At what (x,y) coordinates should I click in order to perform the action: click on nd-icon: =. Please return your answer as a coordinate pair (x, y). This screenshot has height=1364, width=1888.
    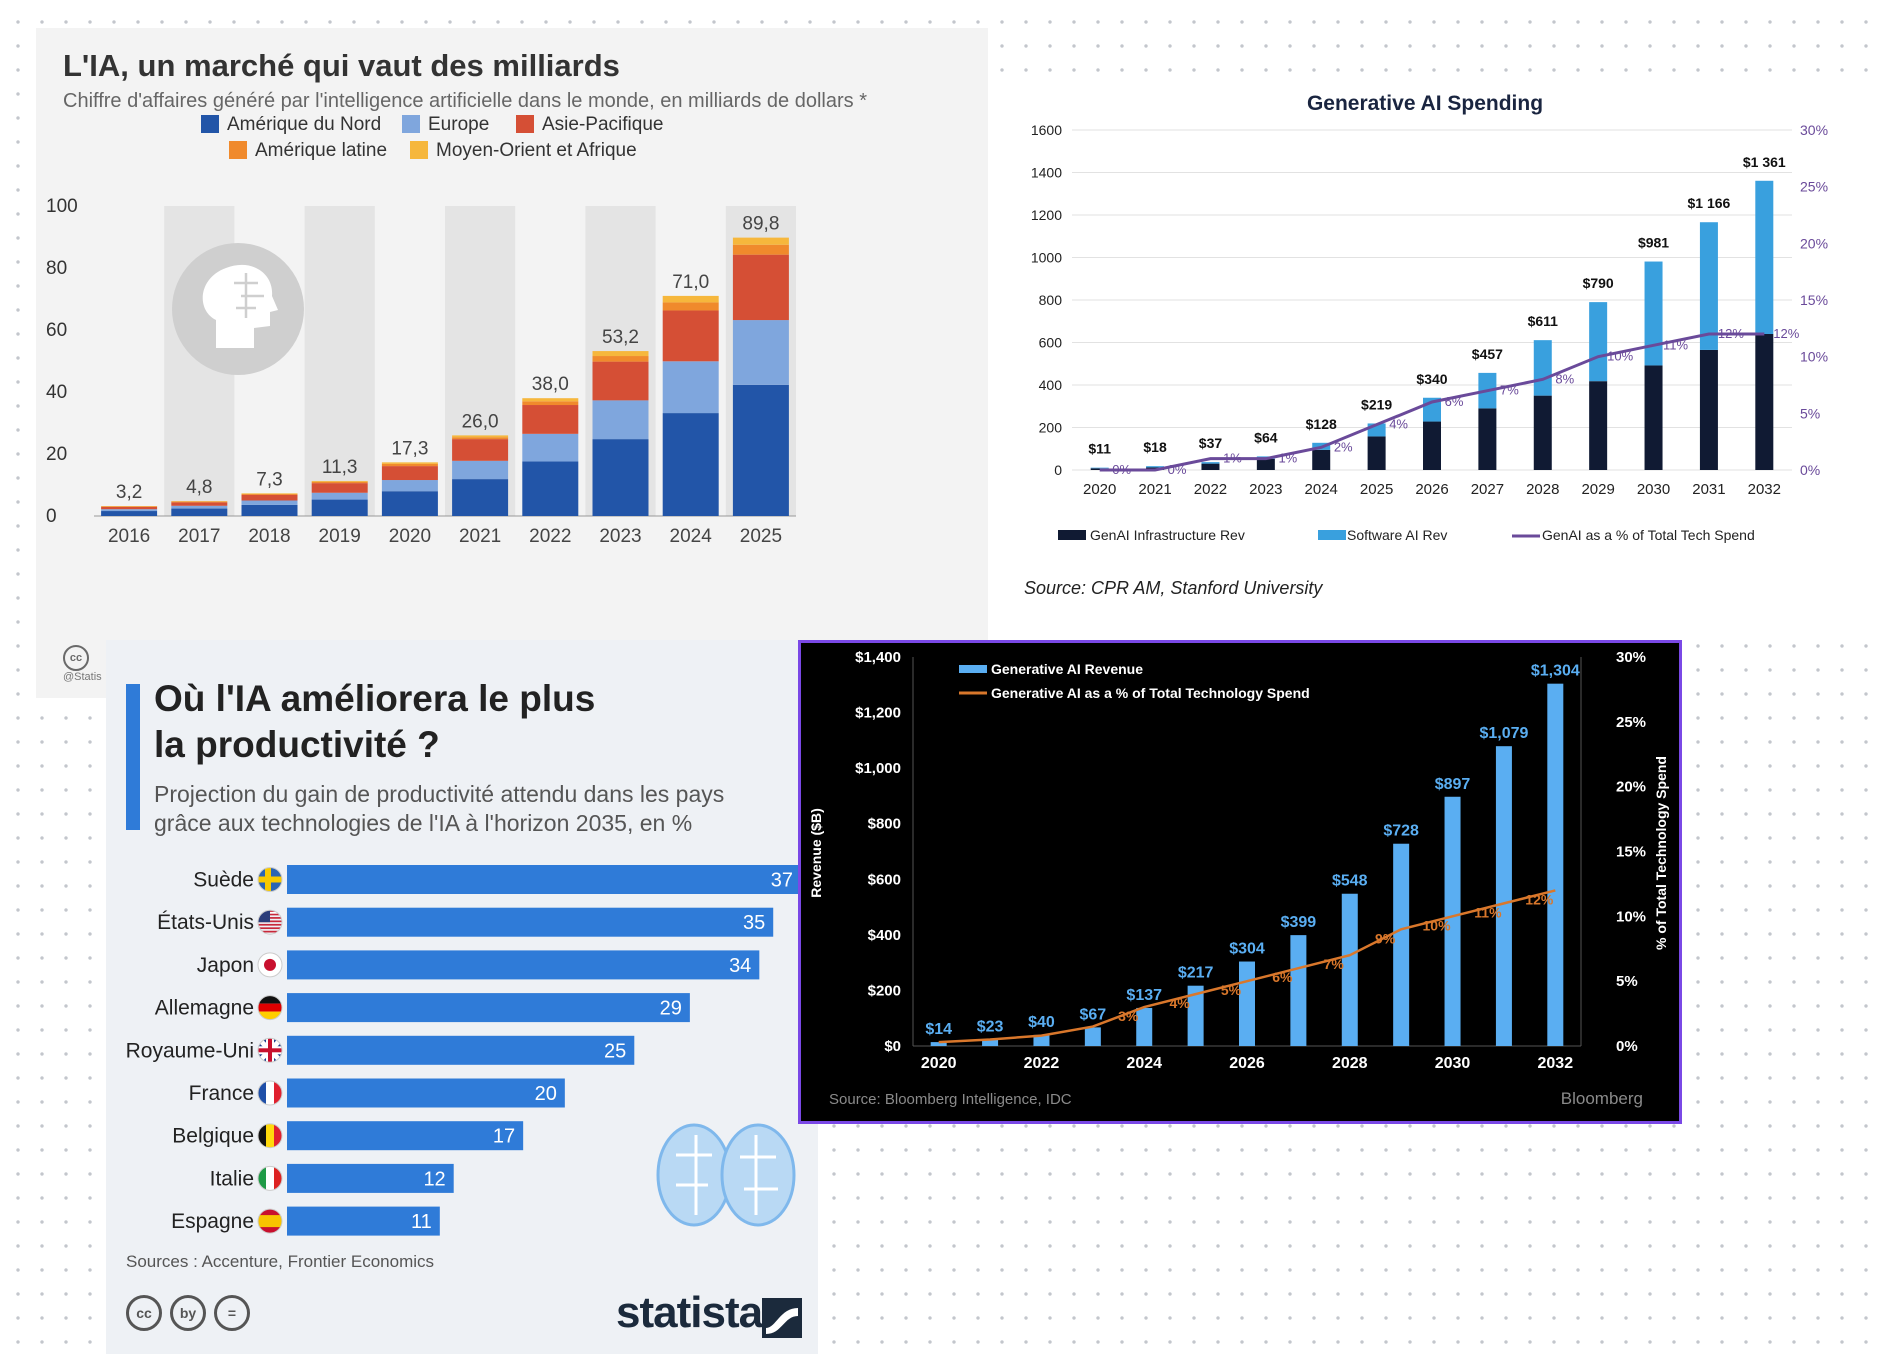
    Looking at the image, I should click on (232, 1313).